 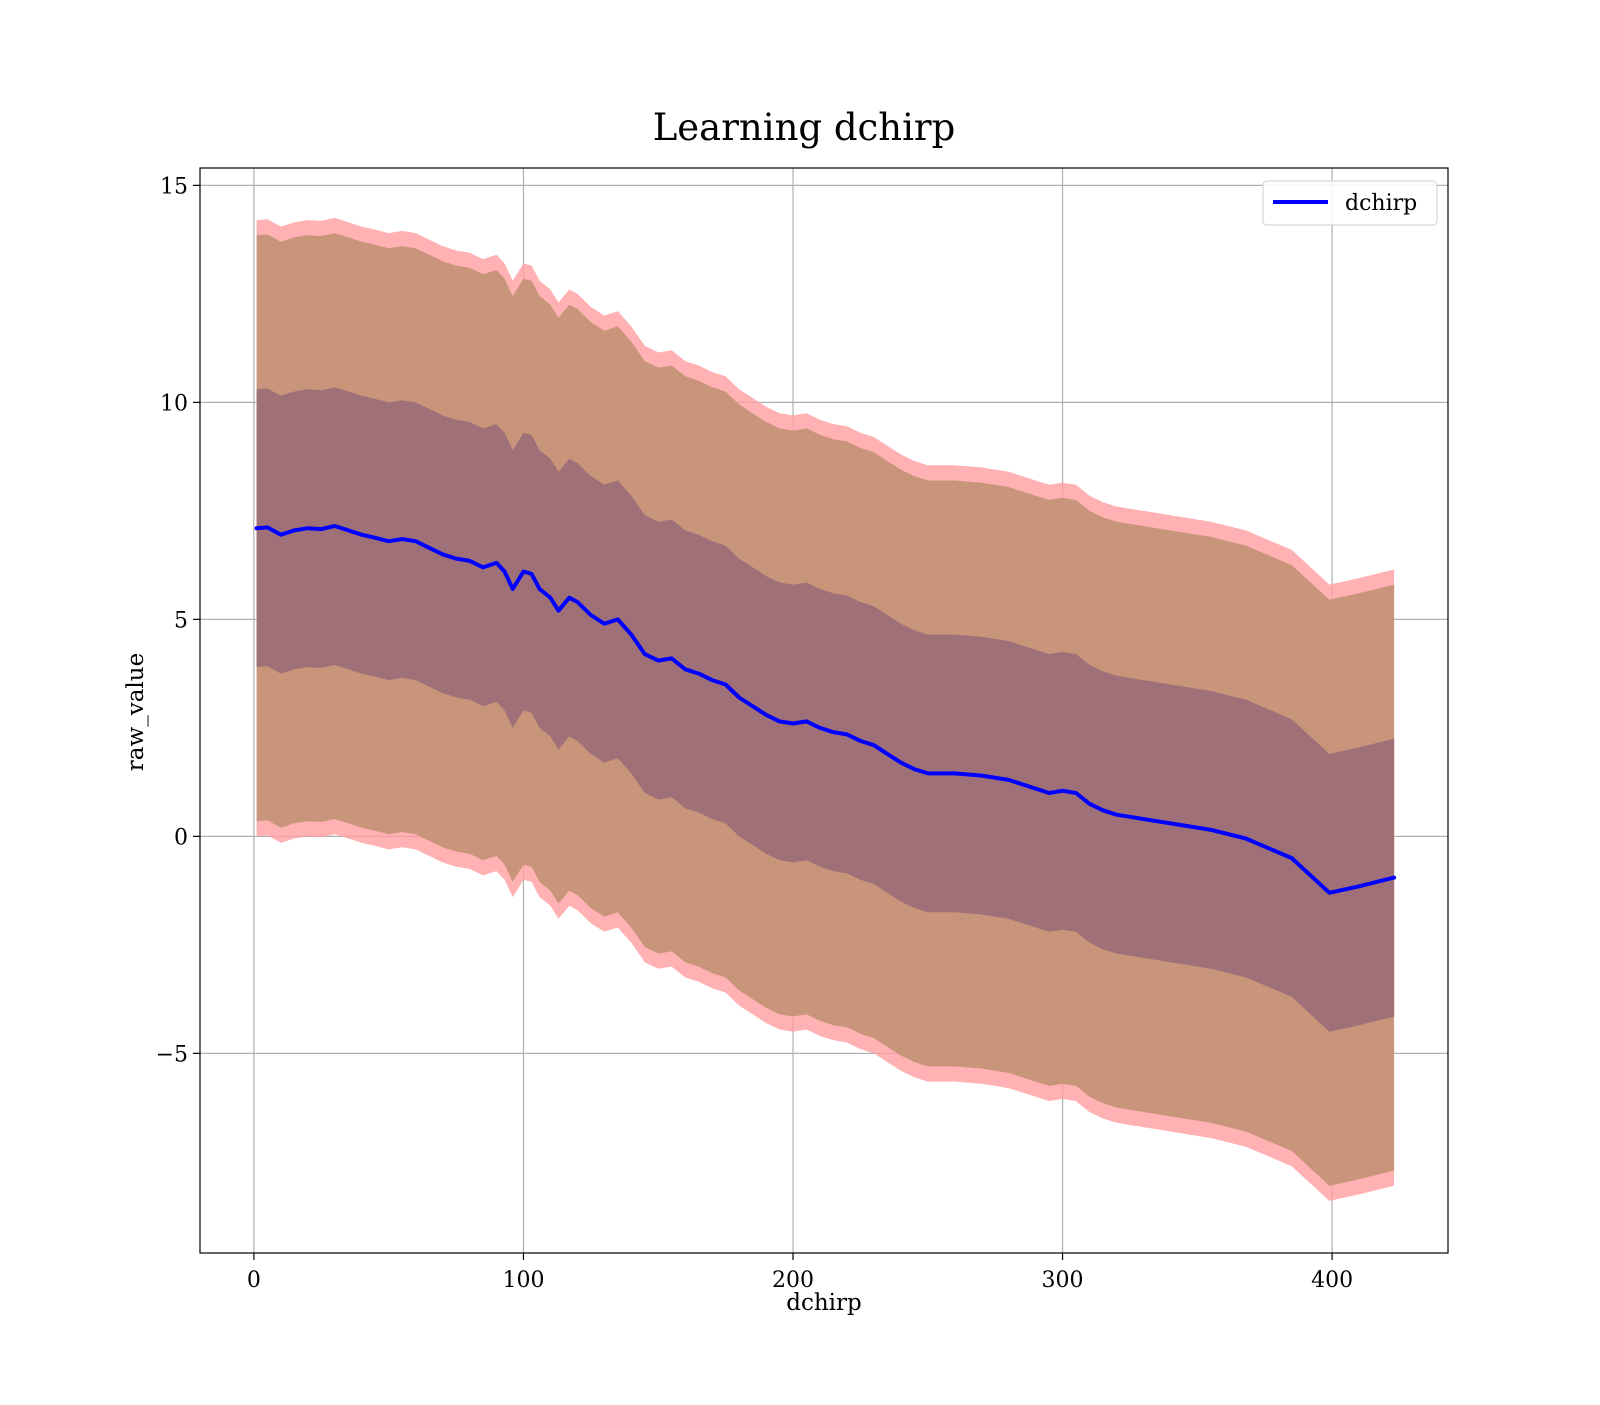 What do you see at coordinates (254, 1280) in the screenshot?
I see `x-tick-label-0: 0` at bounding box center [254, 1280].